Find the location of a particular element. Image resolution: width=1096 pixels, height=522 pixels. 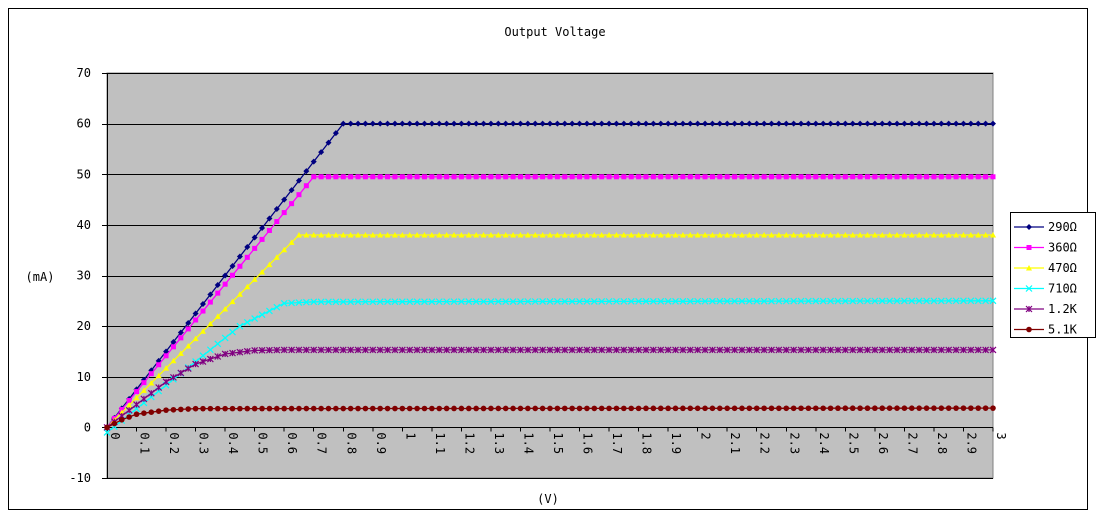

legend-label: 290Ω is located at coordinates (1062, 227).